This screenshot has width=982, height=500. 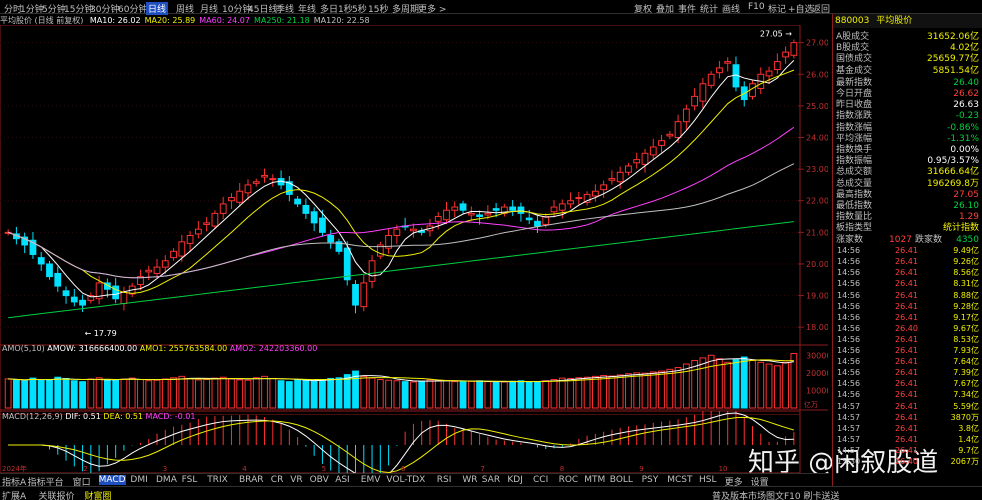 I want to click on indicator-tab-22: BOLL, so click(x=621, y=480).